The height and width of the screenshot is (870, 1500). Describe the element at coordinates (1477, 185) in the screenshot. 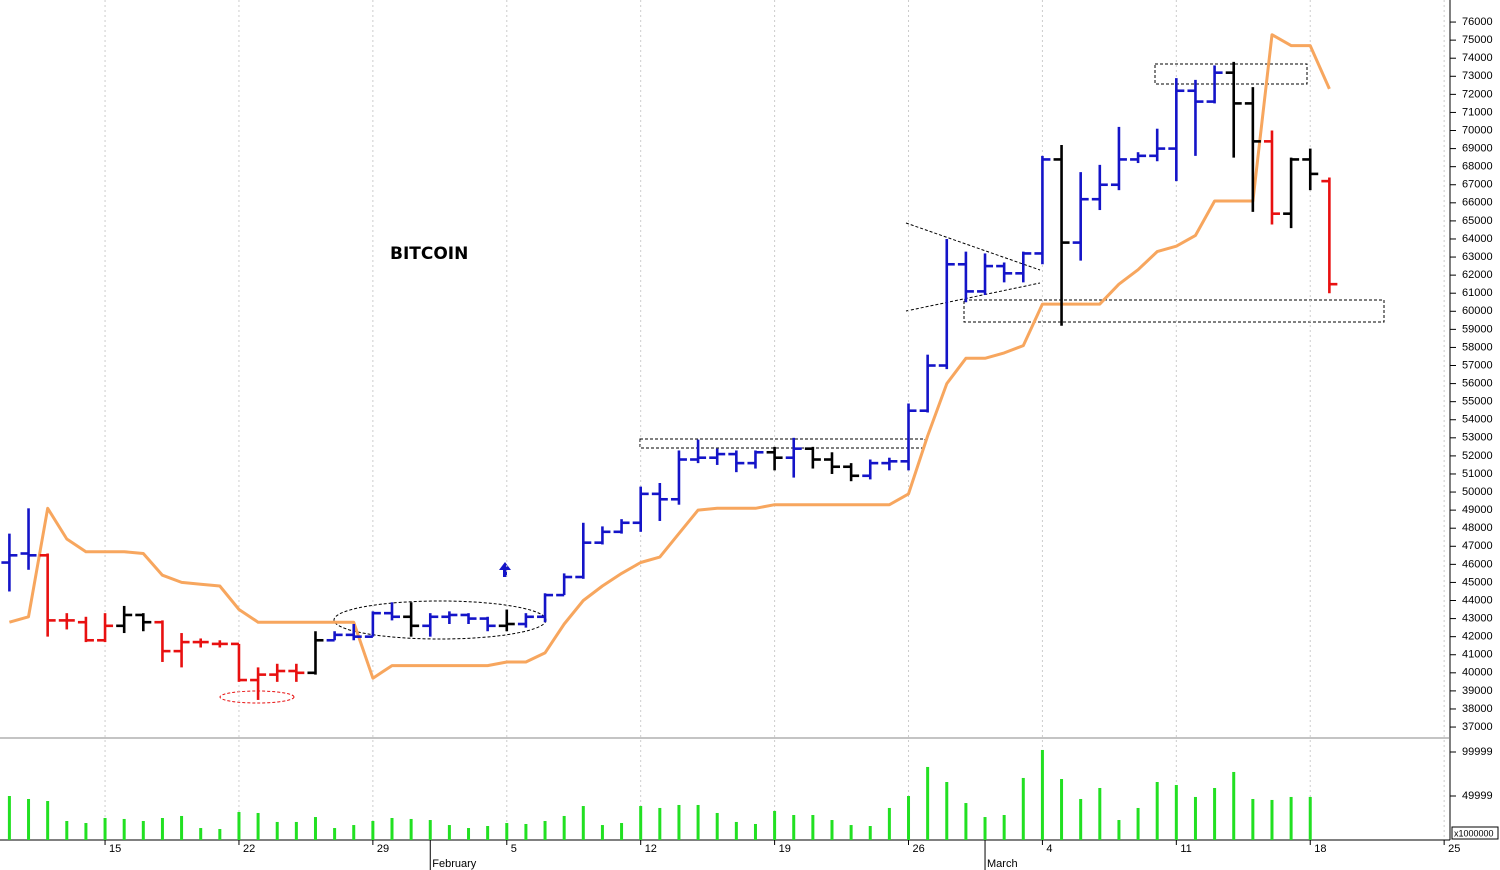

I see `y-tick-label: 67000` at that location.